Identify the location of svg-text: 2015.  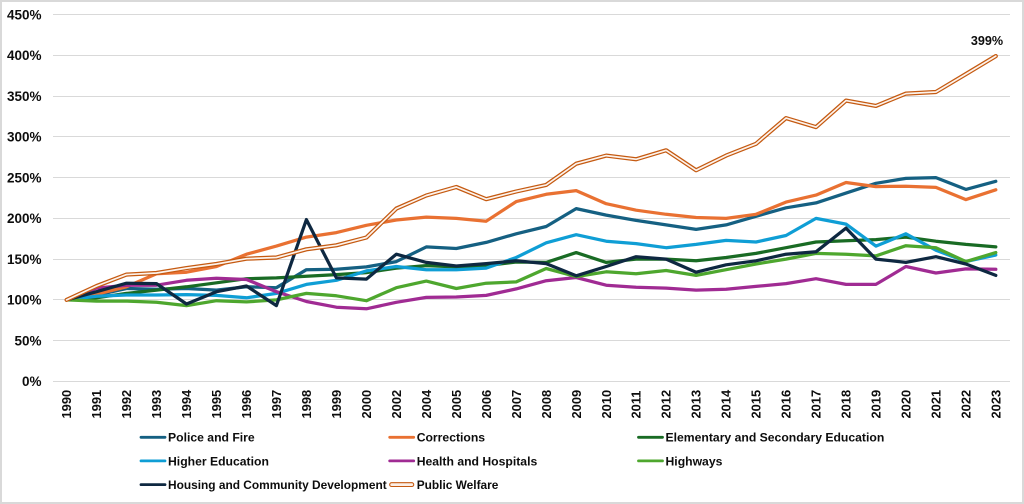
(756, 404).